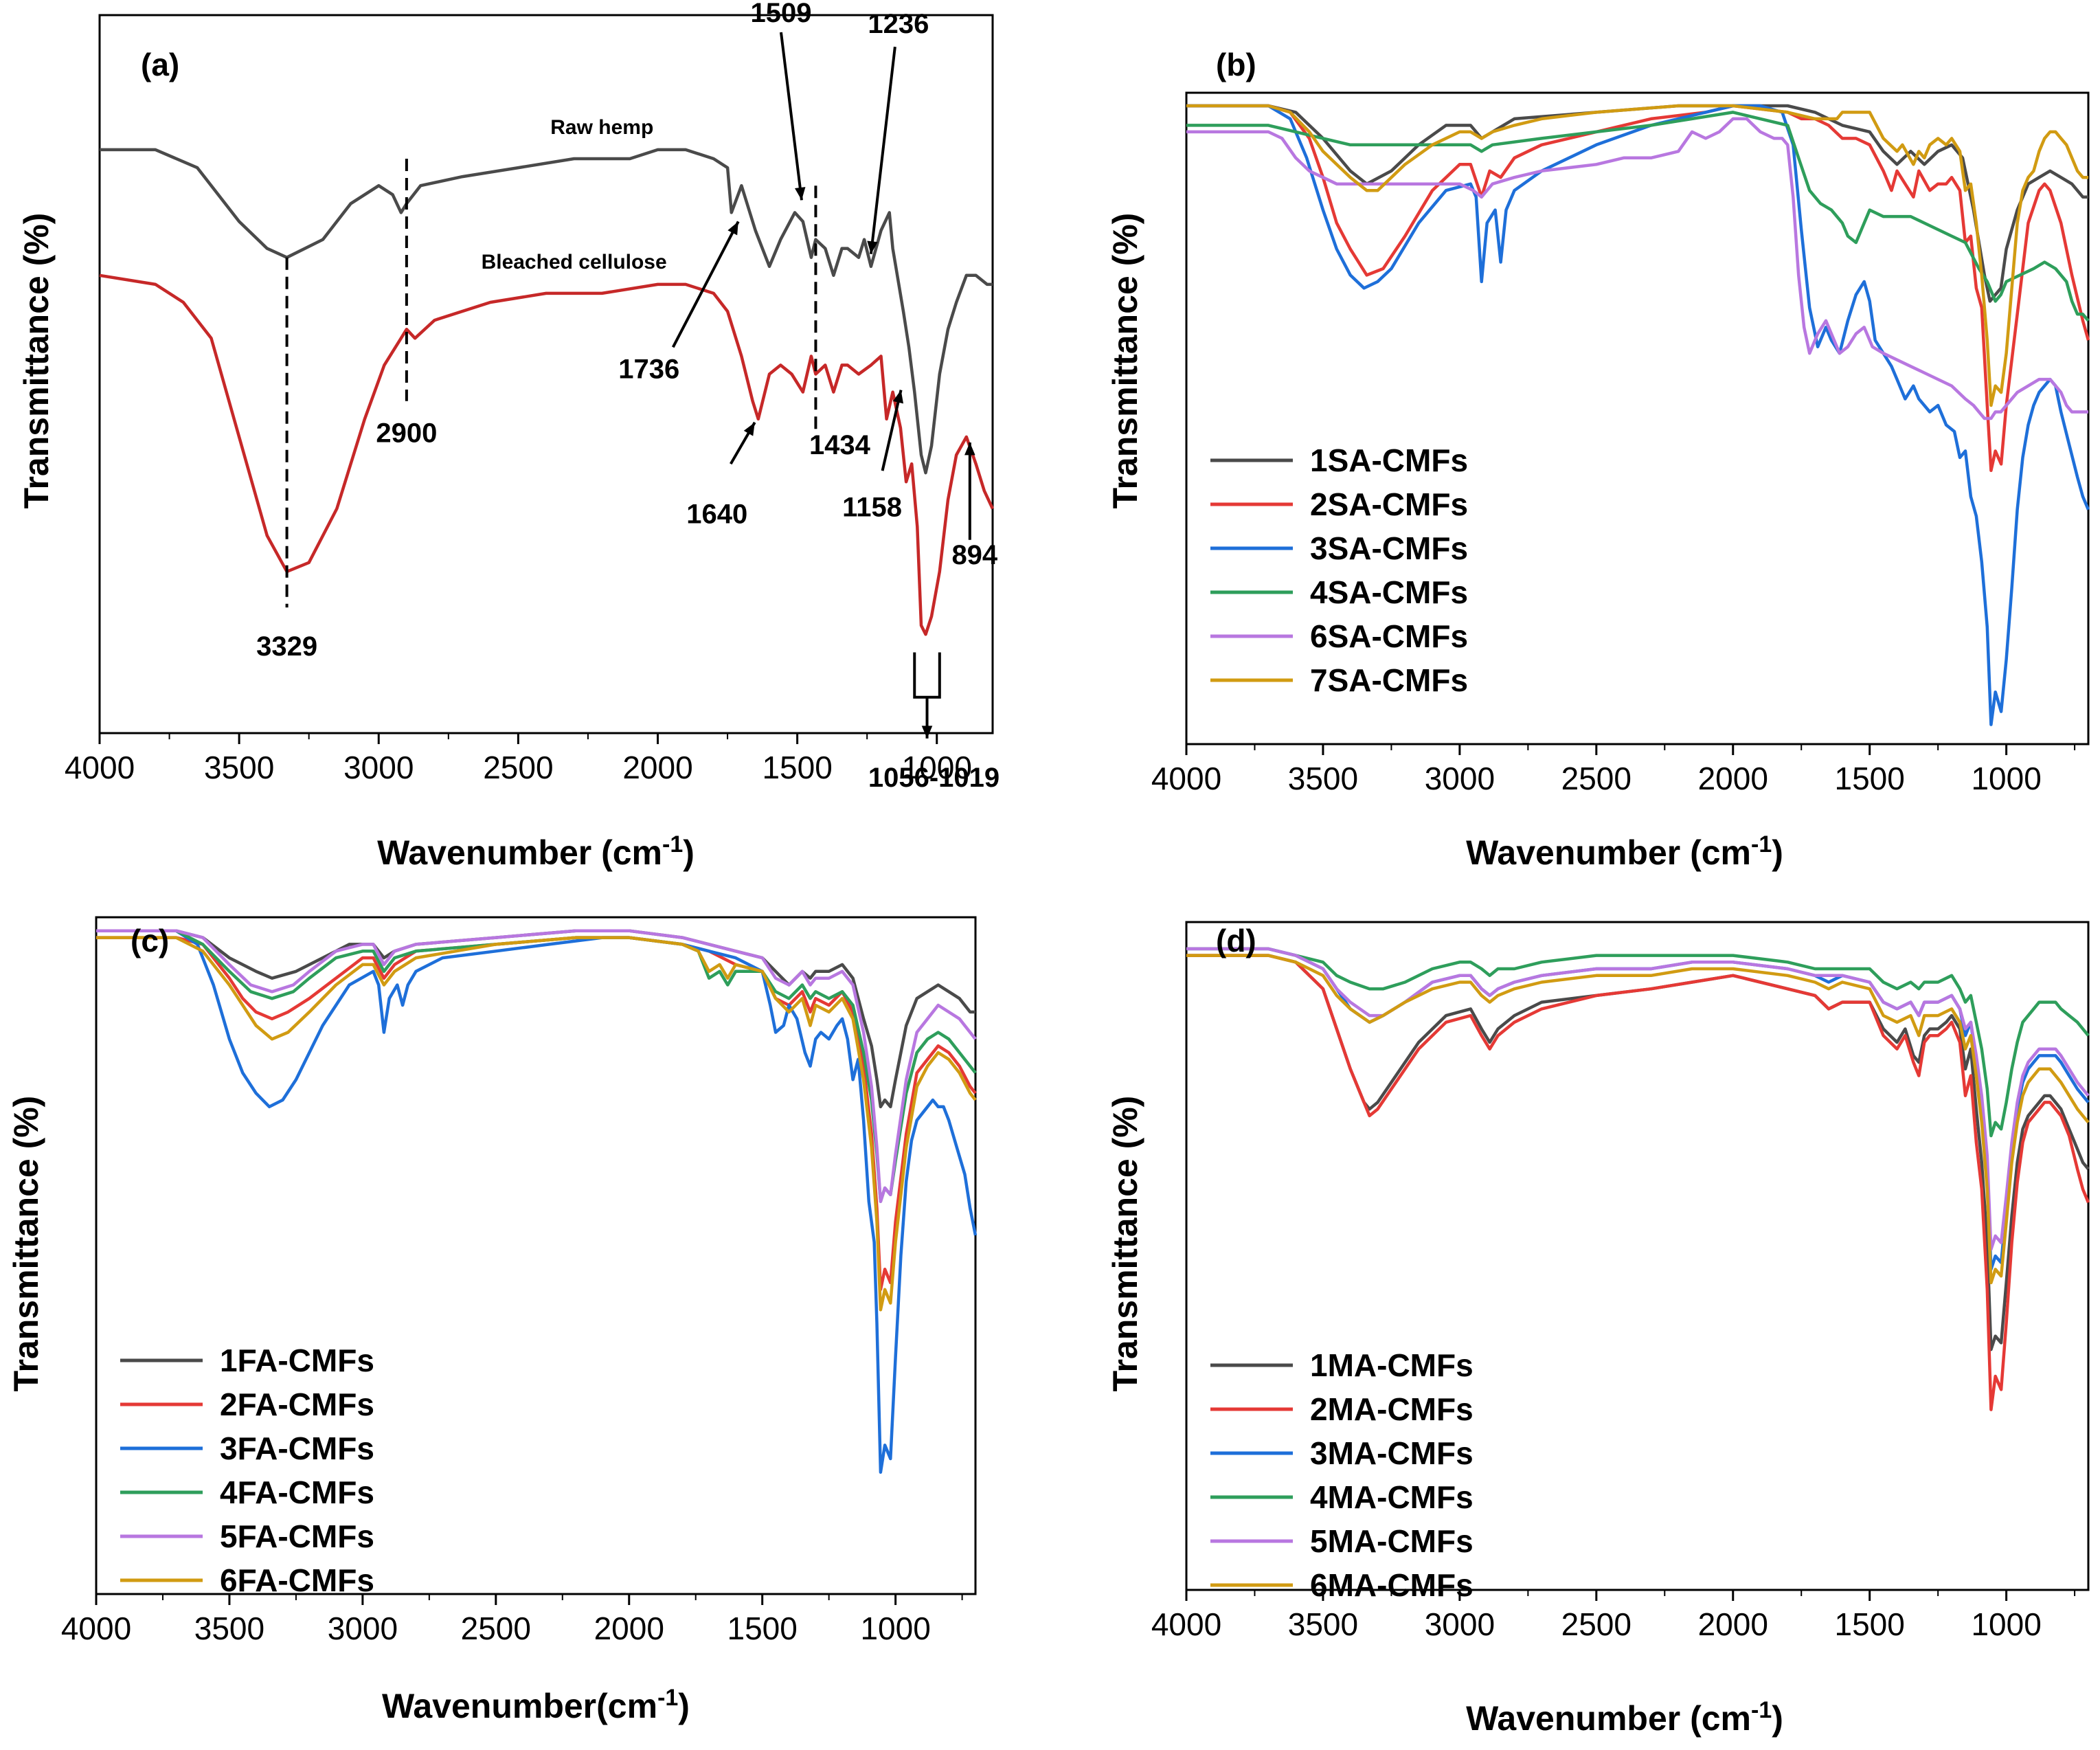 Image resolution: width=2100 pixels, height=1750 pixels. Describe the element at coordinates (840, 445) in the screenshot. I see `peak-label: 1434` at that location.